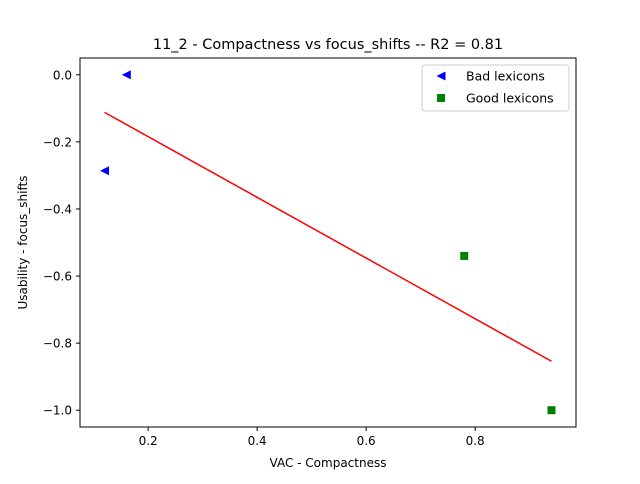 This screenshot has width=640, height=484. Describe the element at coordinates (57, 344) in the screenshot. I see `y-tick-label: −0.8` at that location.